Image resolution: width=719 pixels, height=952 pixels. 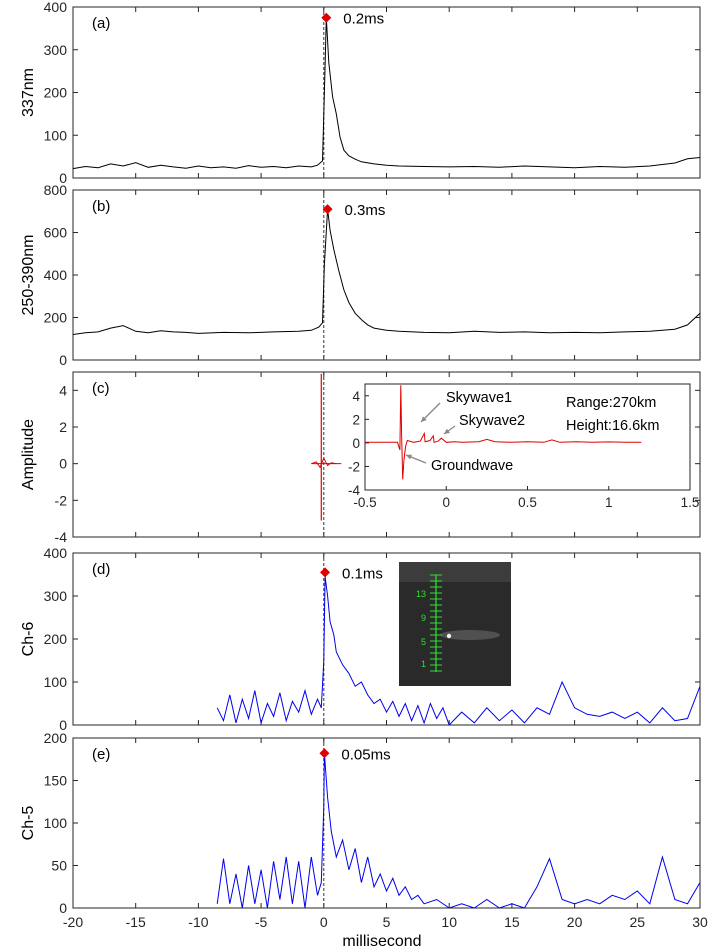 What do you see at coordinates (28, 823) in the screenshot?
I see `y-axis-label: Ch-5` at bounding box center [28, 823].